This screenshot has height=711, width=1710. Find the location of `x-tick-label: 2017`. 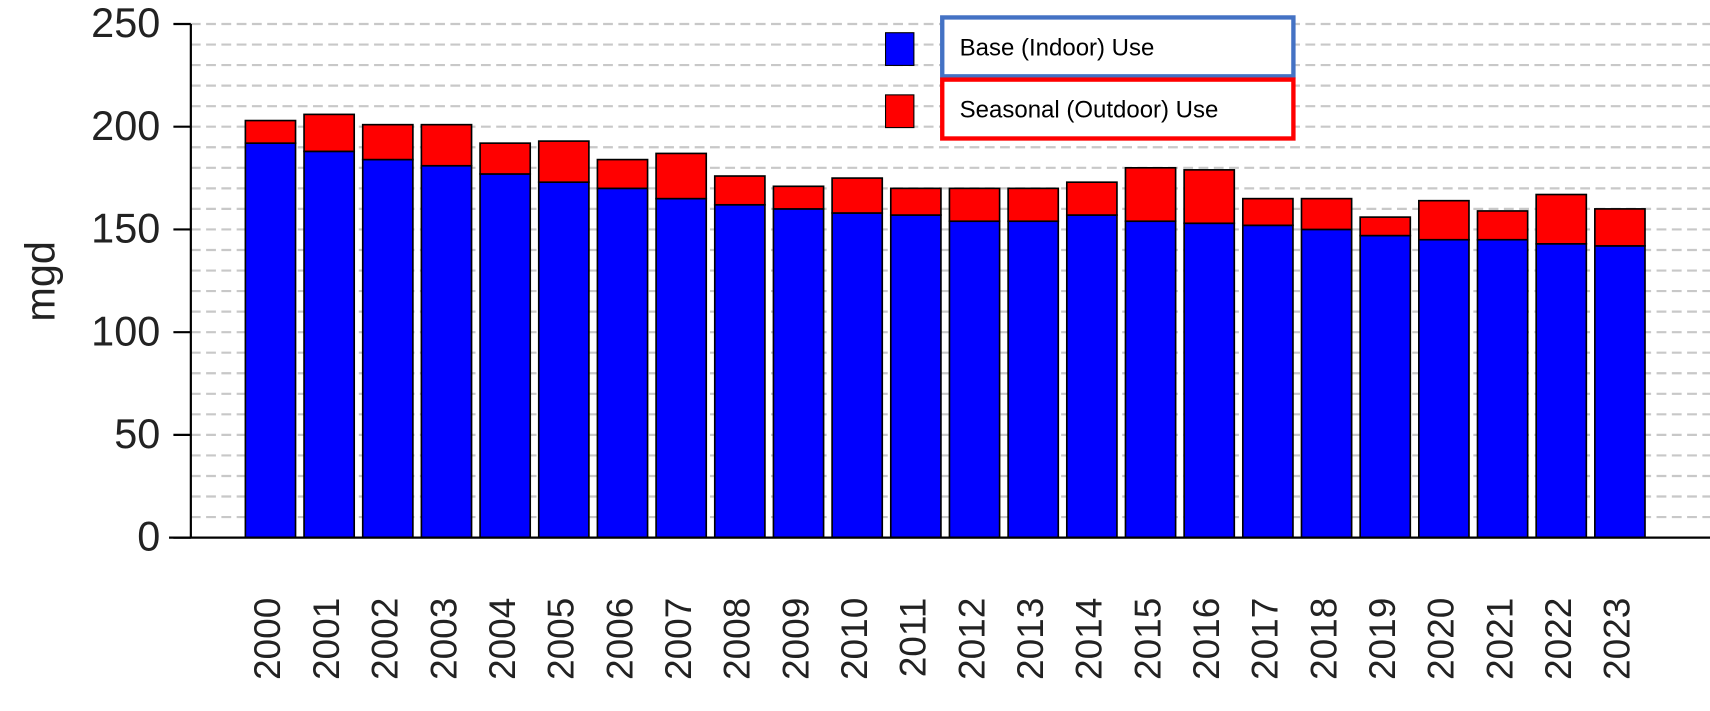

x-tick-label: 2017 is located at coordinates (1265, 639).